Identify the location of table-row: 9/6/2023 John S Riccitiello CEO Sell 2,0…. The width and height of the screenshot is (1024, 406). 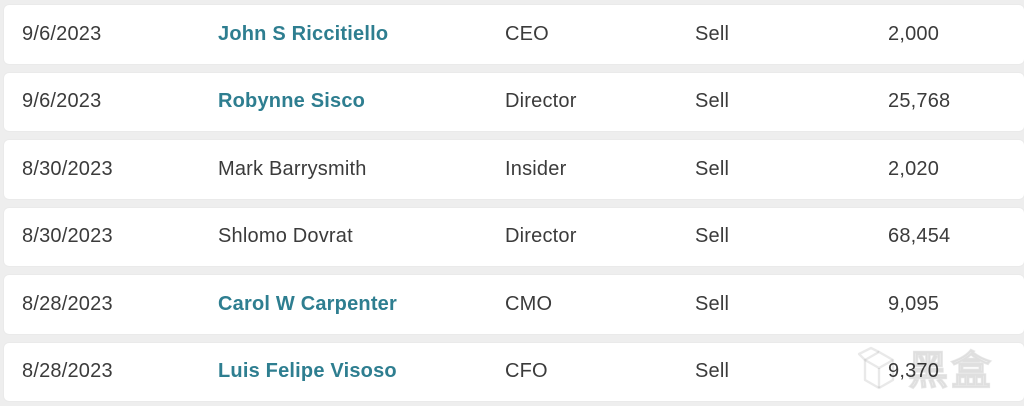
(514, 34).